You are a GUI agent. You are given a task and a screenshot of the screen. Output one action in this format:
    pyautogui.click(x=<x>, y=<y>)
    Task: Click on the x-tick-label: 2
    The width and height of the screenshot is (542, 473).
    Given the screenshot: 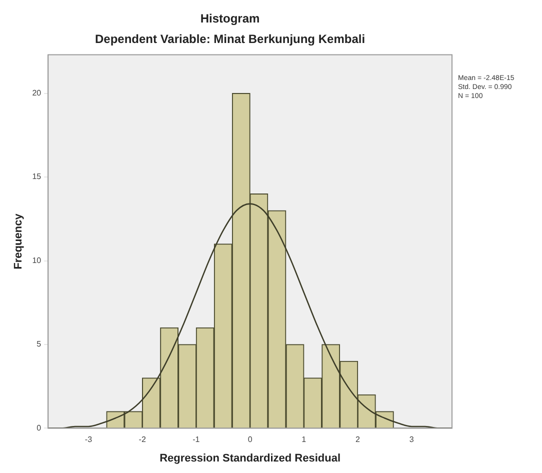 What is the action you would take?
    pyautogui.click(x=358, y=439)
    